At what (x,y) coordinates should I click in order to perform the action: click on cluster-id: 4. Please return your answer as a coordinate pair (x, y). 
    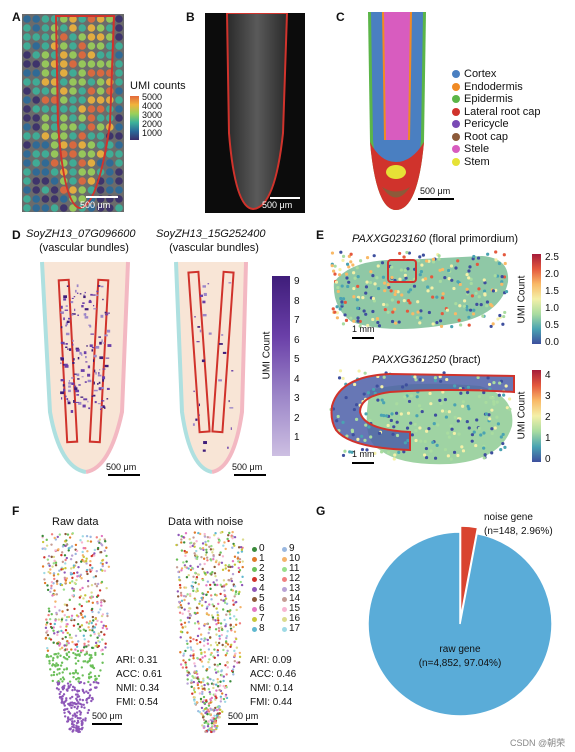
    Looking at the image, I should click on (262, 588).